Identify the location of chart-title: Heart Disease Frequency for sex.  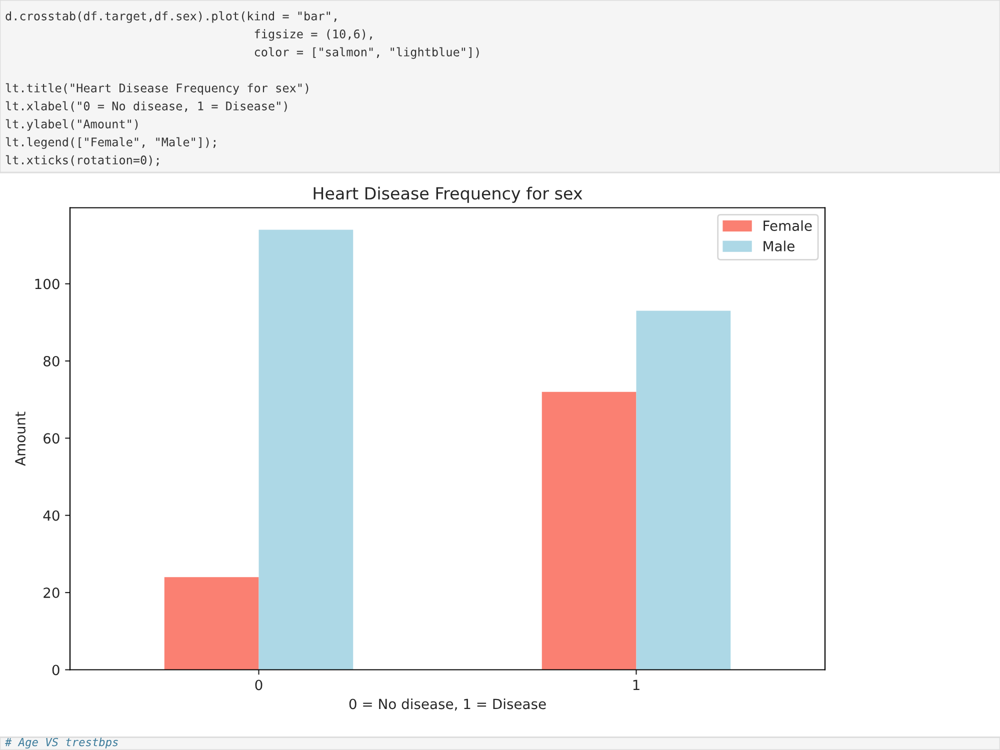
(448, 194).